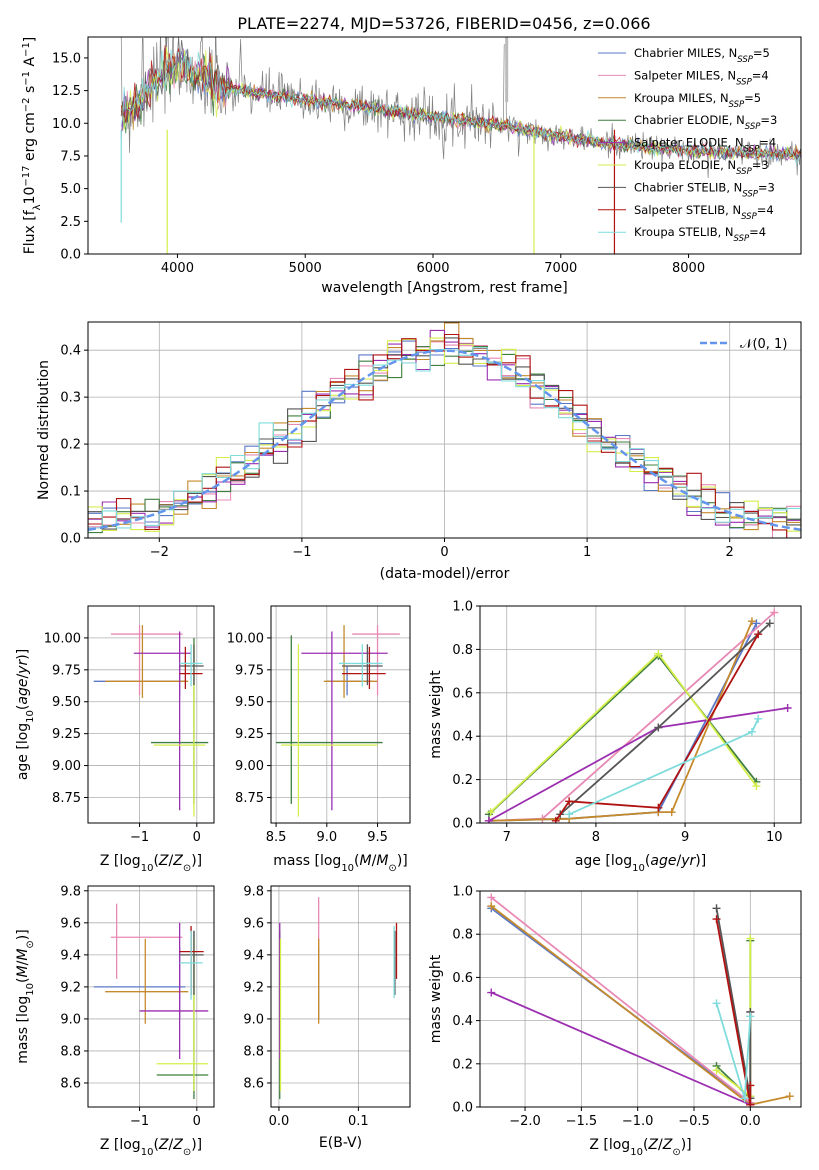  I want to click on x-tick-label: 8000, so click(688, 268).